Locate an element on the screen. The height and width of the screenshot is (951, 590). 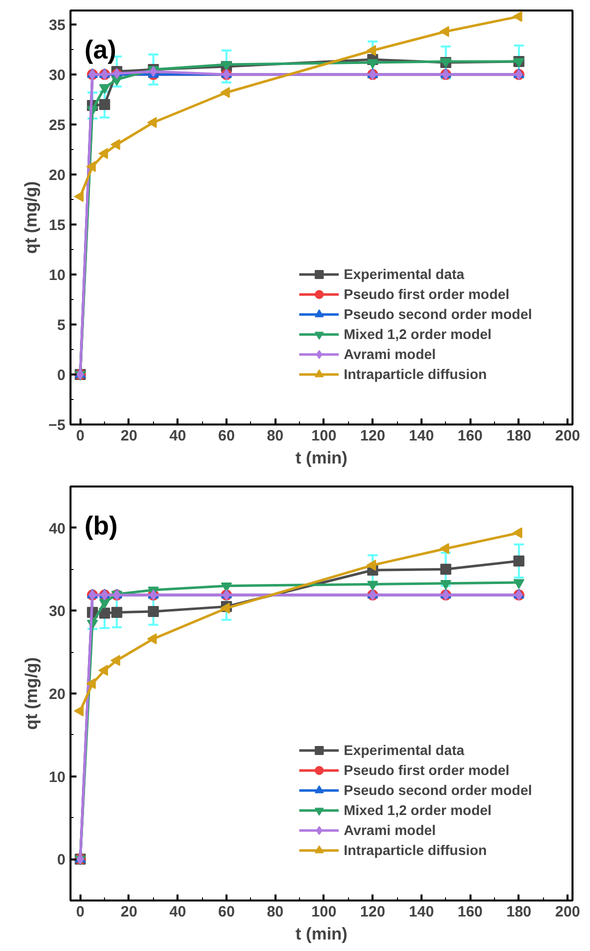
y-tick-label: 25 is located at coordinates (57, 125).